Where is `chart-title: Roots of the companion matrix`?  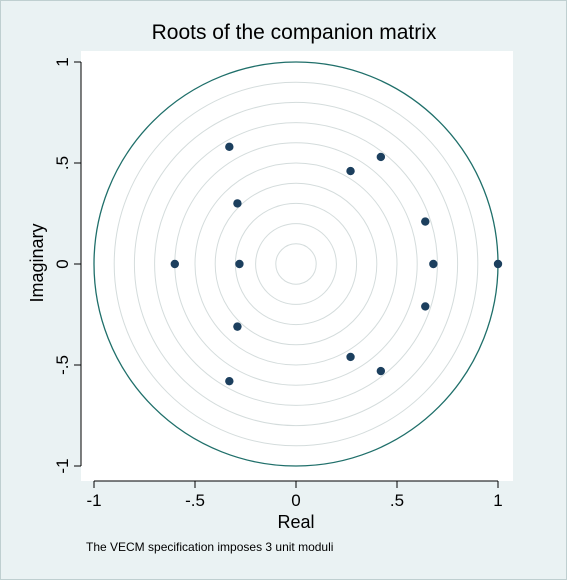
chart-title: Roots of the companion matrix is located at coordinates (294, 32).